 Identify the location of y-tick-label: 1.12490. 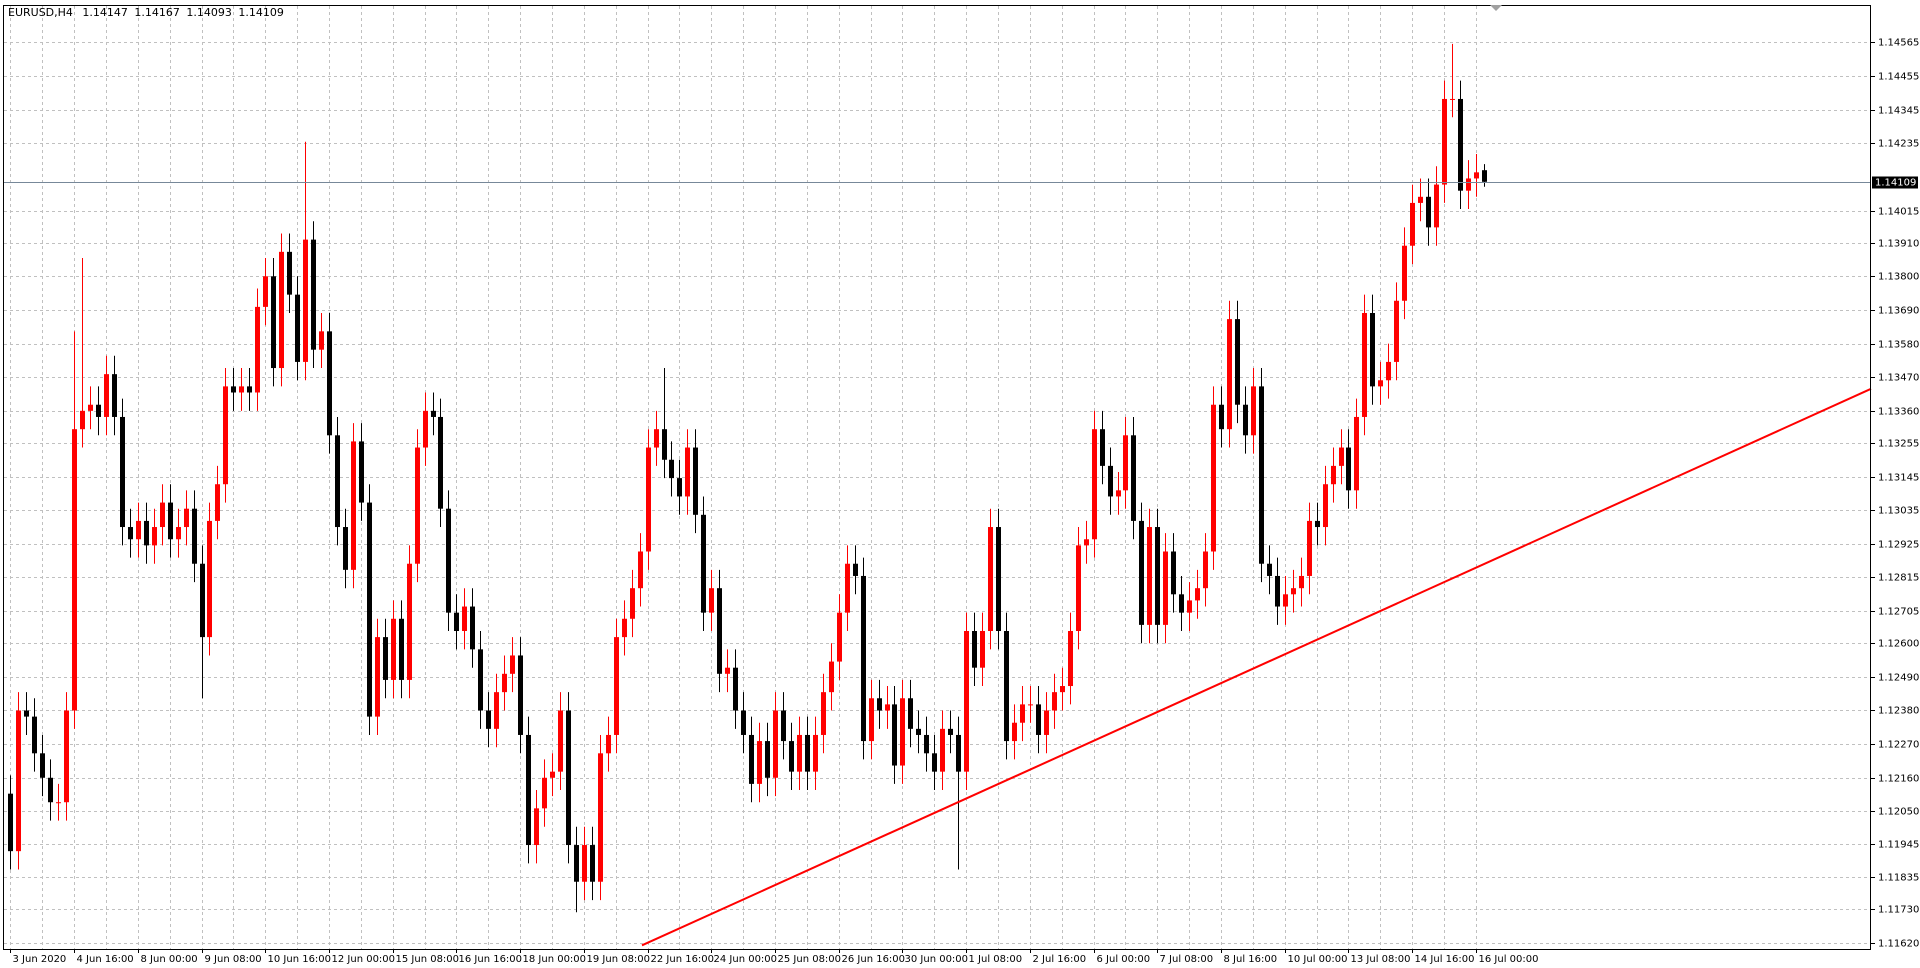
(1898, 678).